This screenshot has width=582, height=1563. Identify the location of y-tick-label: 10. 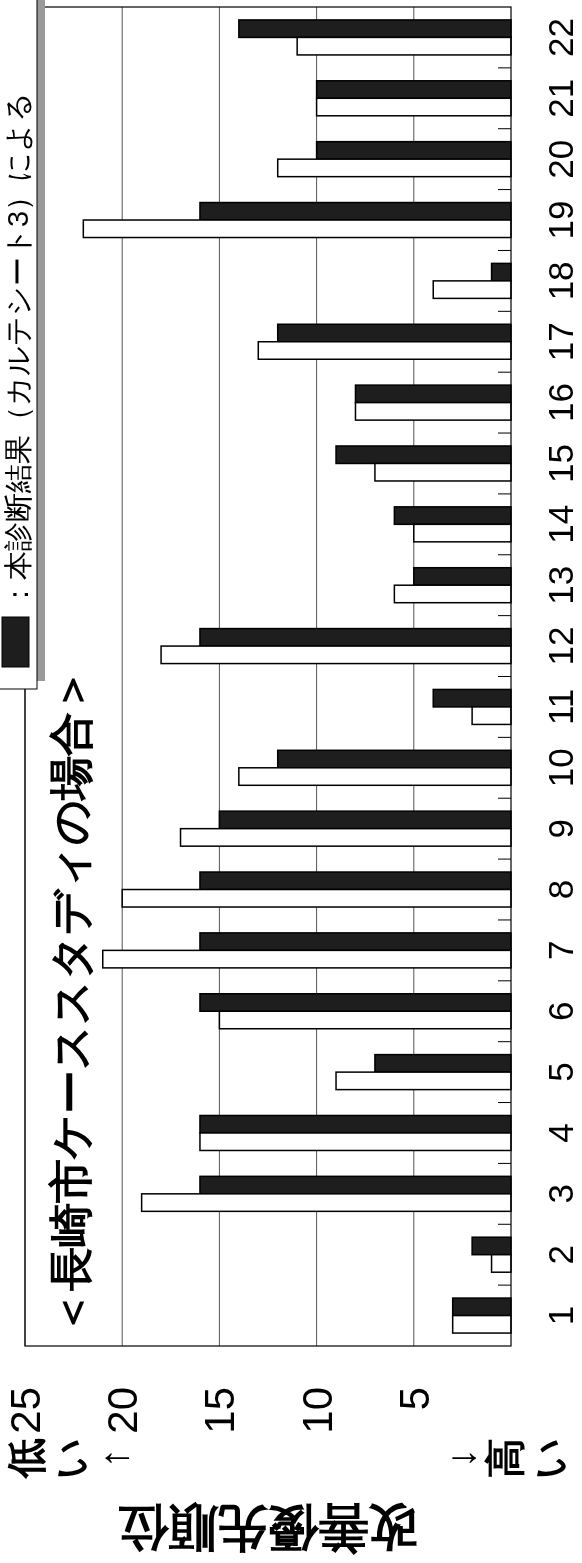
(560, 768).